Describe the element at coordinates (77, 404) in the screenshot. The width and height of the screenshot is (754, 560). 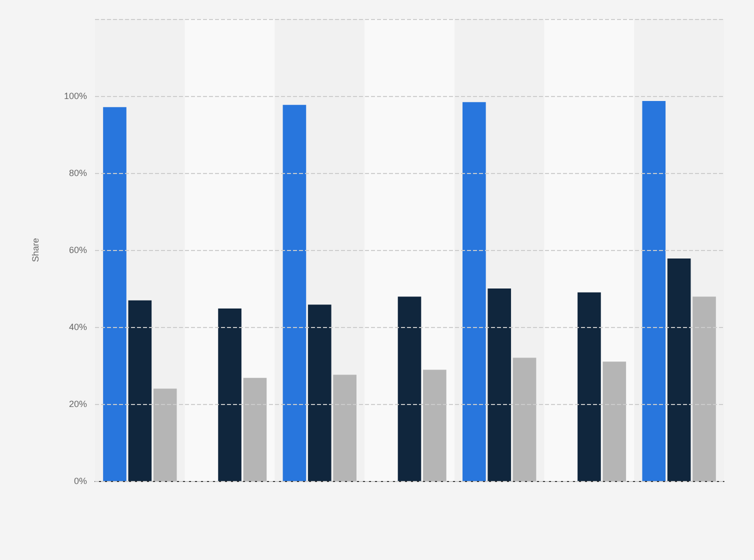
I see `y-tick-label: 20%` at that location.